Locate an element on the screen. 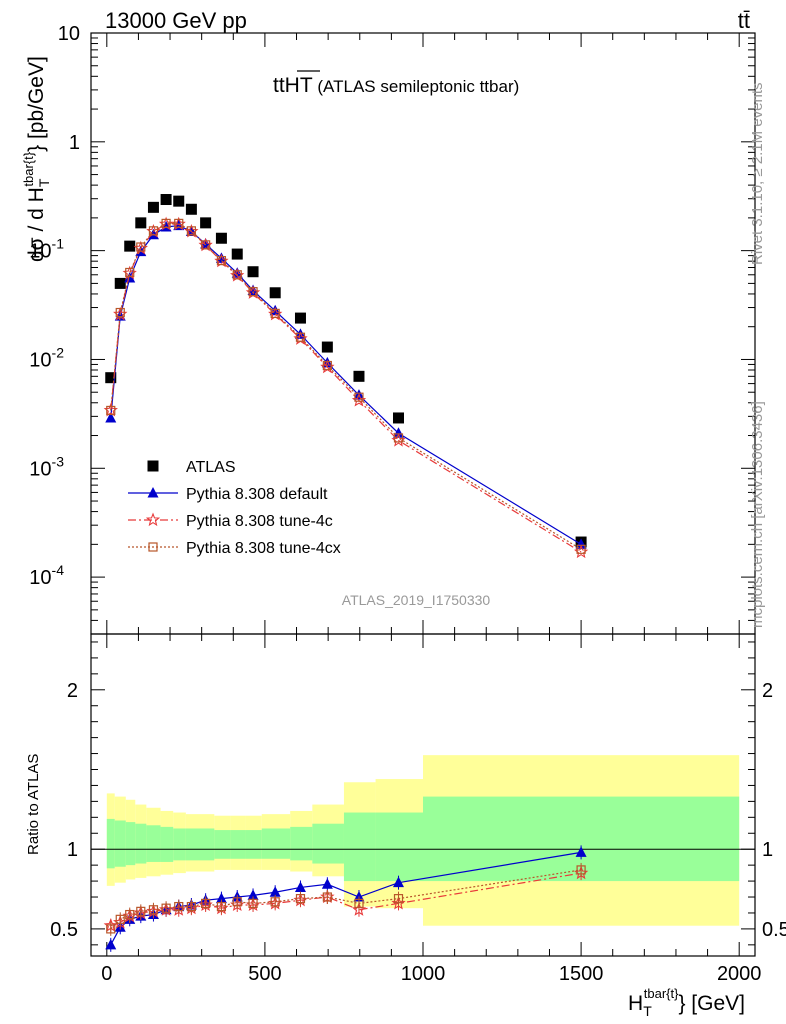  plot-title: ttHT (ATLAS semileptonic ttbar) is located at coordinates (396, 85).